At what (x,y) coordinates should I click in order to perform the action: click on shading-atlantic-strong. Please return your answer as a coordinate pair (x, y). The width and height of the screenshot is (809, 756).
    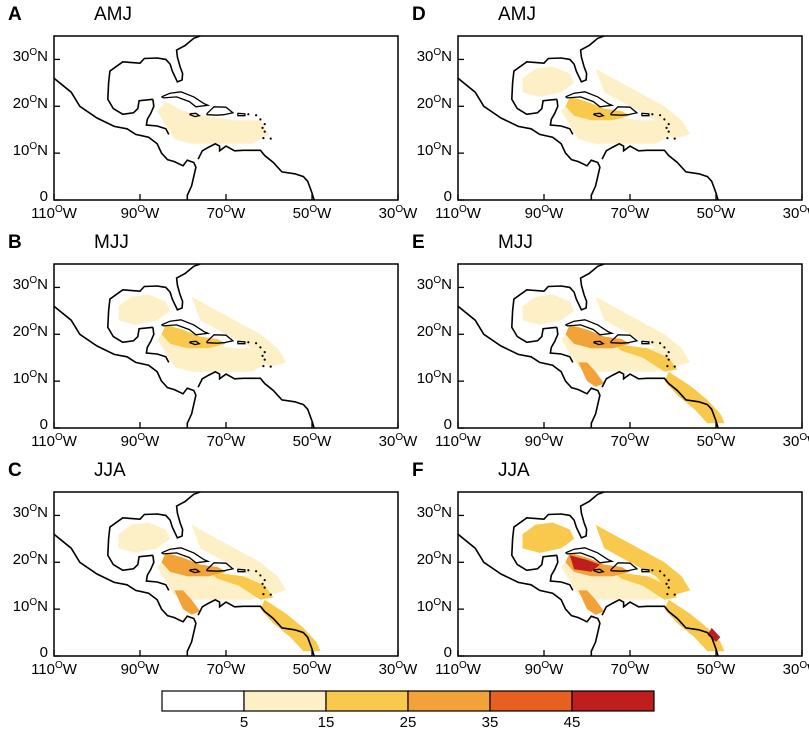
    Looking at the image, I should click on (643, 560).